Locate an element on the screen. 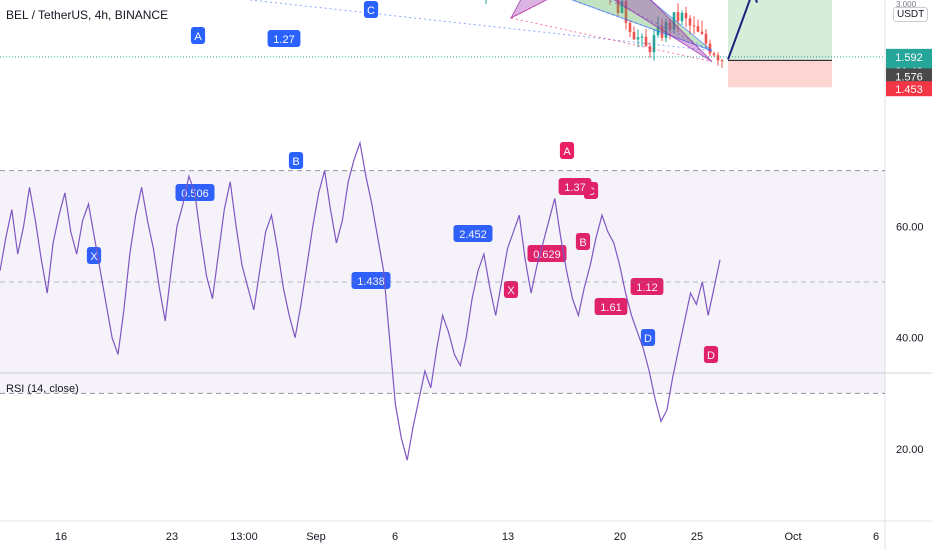 The width and height of the screenshot is (932, 550). pattern1-ratio: 1.27 is located at coordinates (283, 40).